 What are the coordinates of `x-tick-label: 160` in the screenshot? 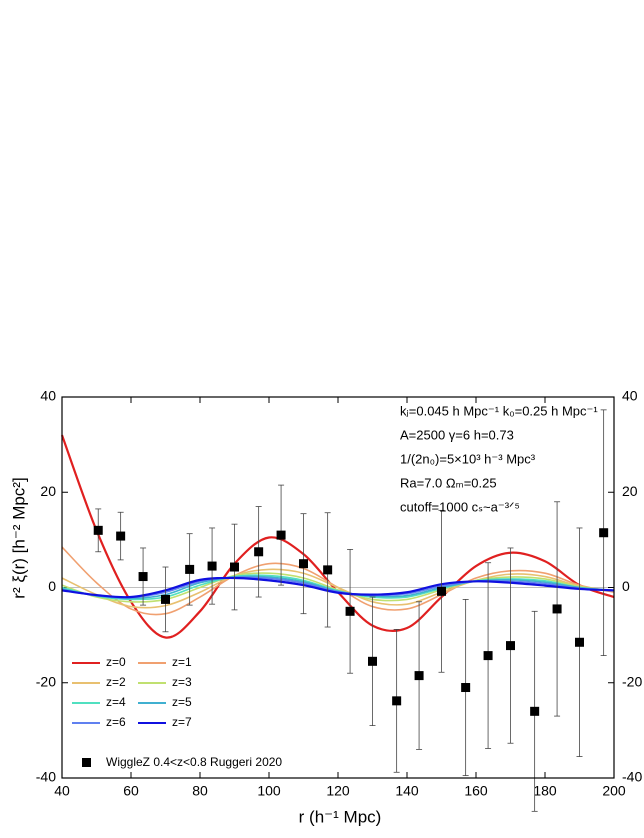 It's located at (476, 791).